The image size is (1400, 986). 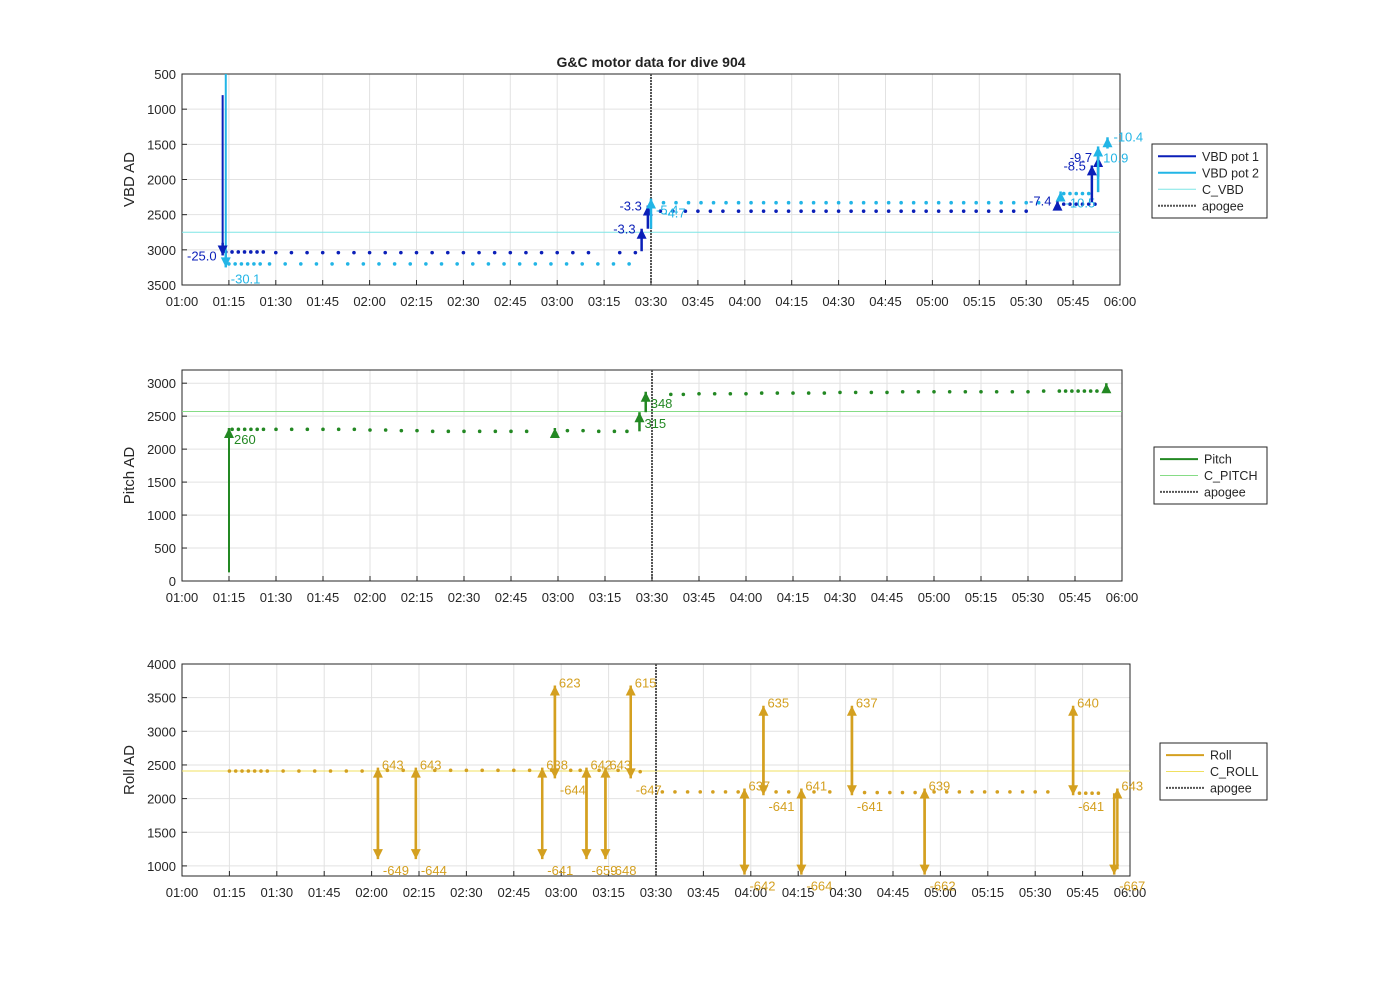 I want to click on move-label: 642, so click(x=601, y=765).